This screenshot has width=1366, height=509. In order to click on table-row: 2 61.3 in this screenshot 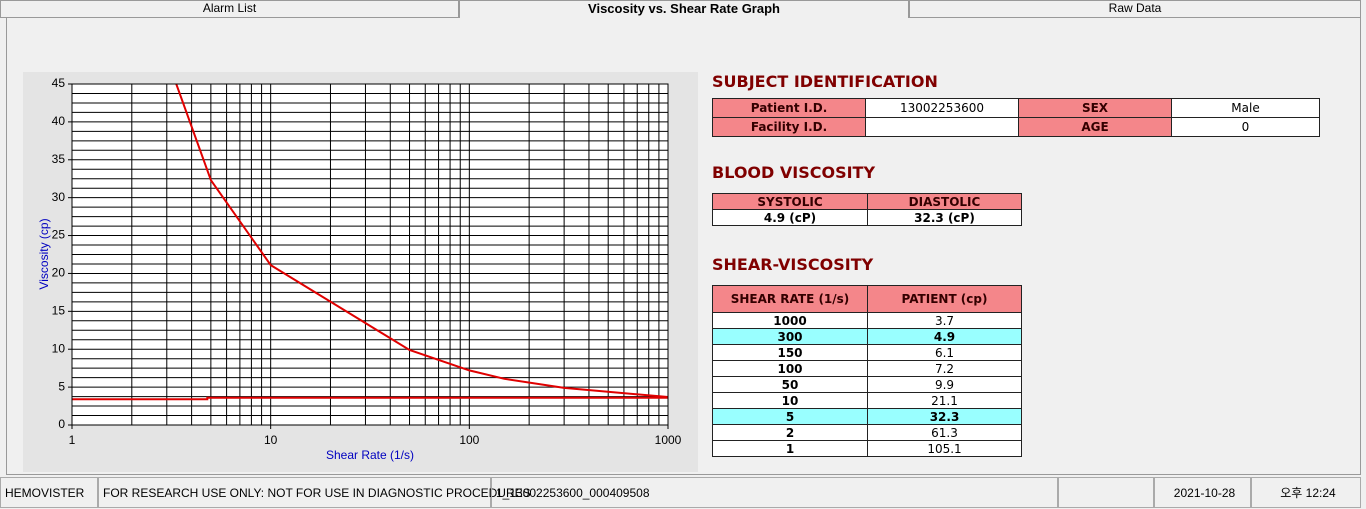, I will do `click(867, 432)`.